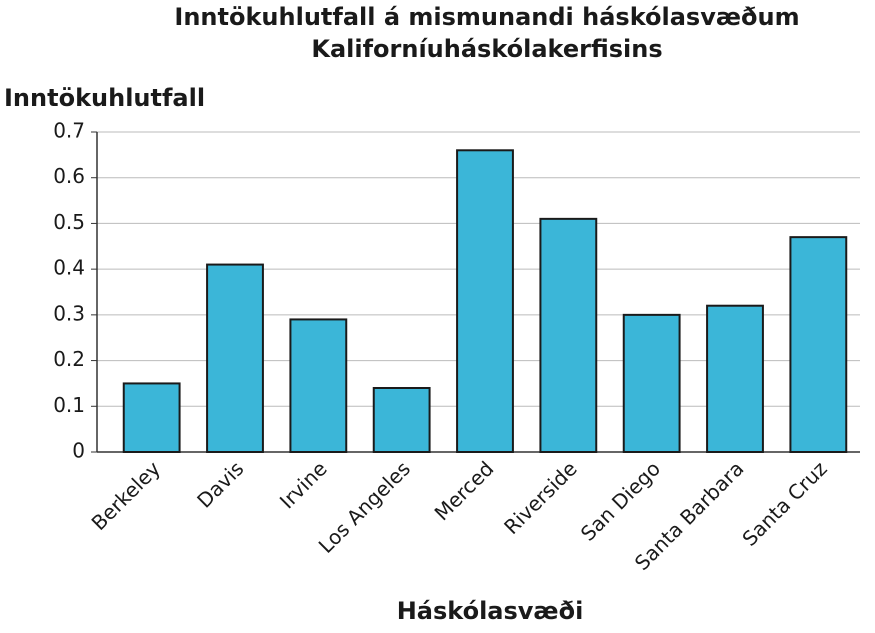 Image resolution: width=875 pixels, height=633 pixels. Describe the element at coordinates (620, 500) in the screenshot. I see `x-tick-label: San Diego` at that location.